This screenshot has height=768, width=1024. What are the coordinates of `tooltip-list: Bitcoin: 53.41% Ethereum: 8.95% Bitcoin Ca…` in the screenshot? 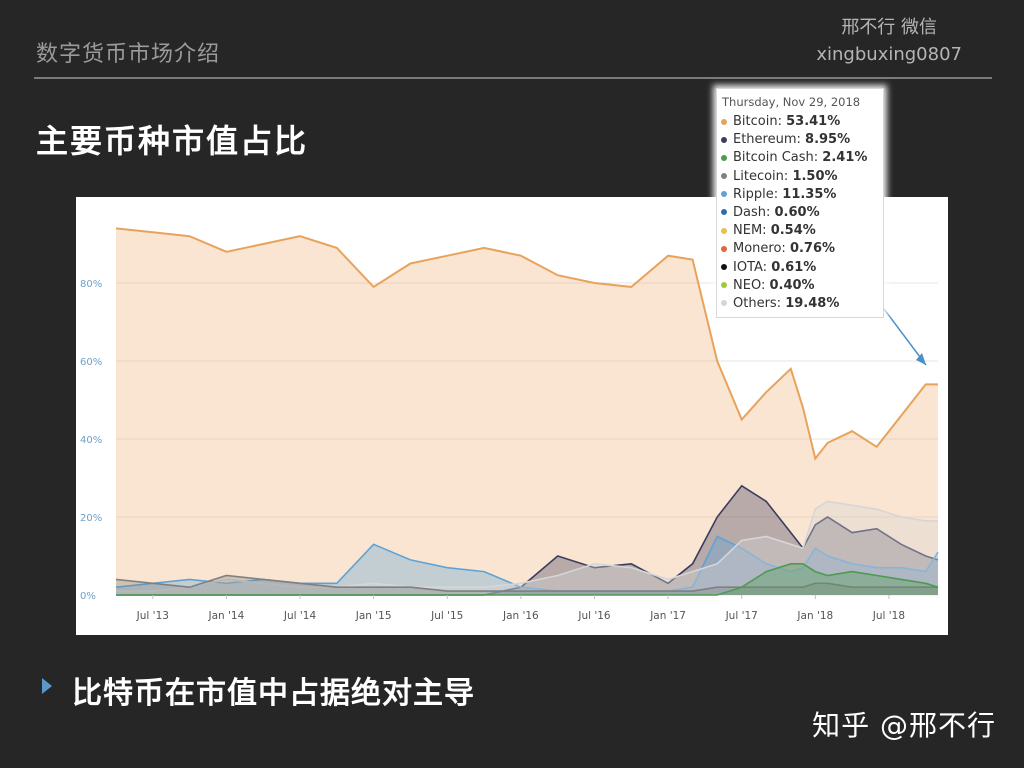 It's located at (794, 213).